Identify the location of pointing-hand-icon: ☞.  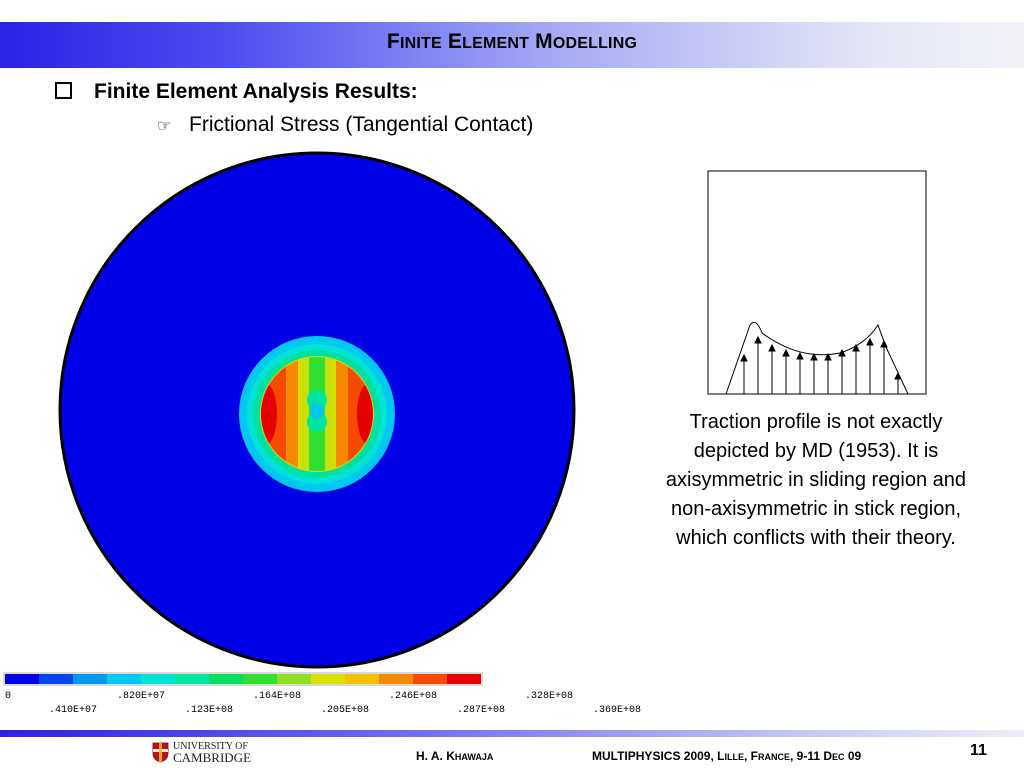
(164, 126).